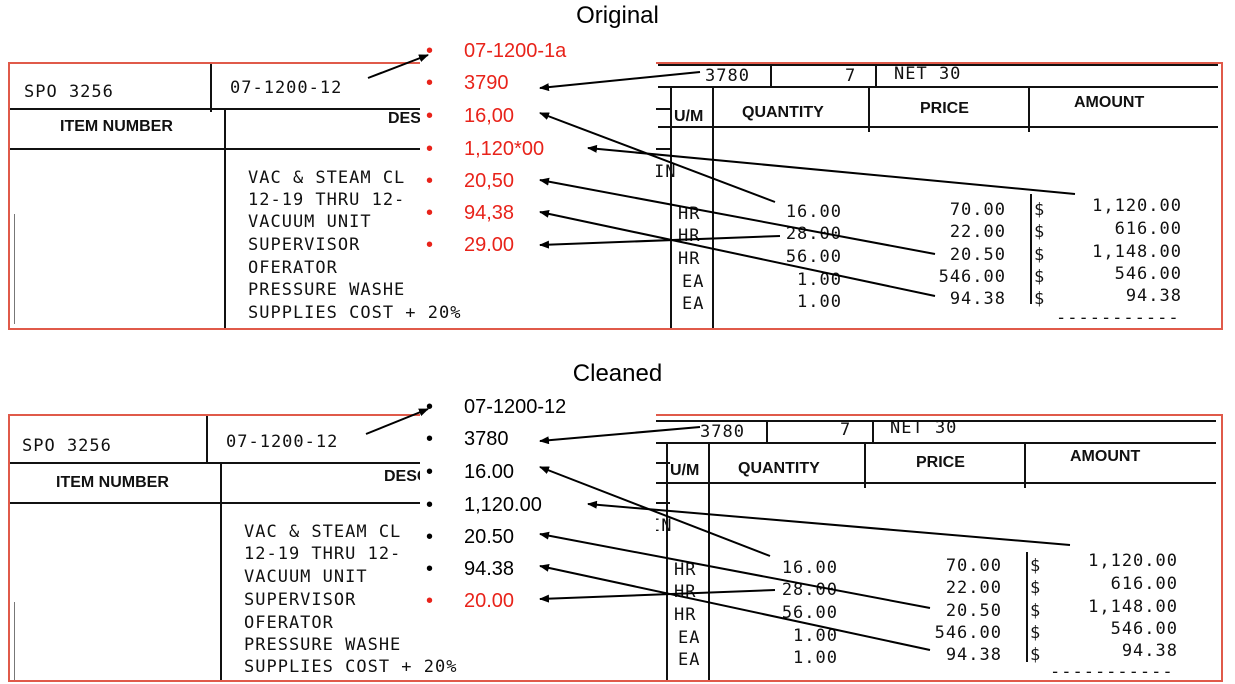 The width and height of the screenshot is (1235, 684). I want to click on bullet-item: • 16,00, so click(470, 116).